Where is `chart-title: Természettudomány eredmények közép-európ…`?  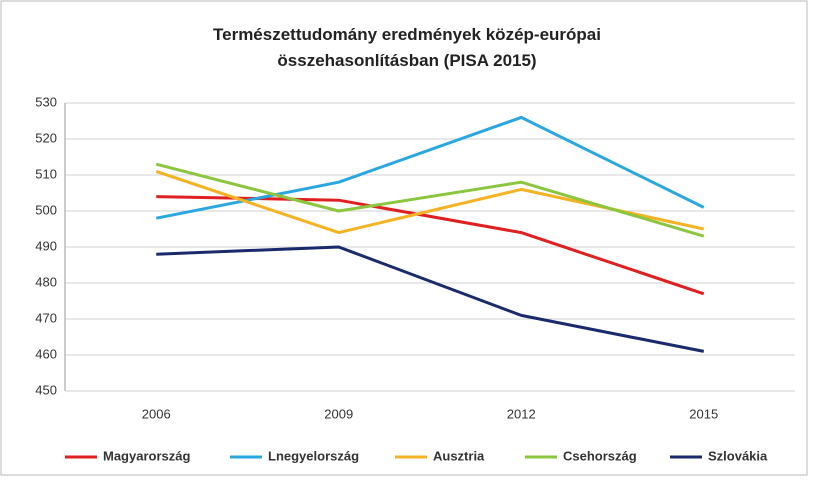
chart-title: Természettudomány eredmények közép-európ… is located at coordinates (407, 47).